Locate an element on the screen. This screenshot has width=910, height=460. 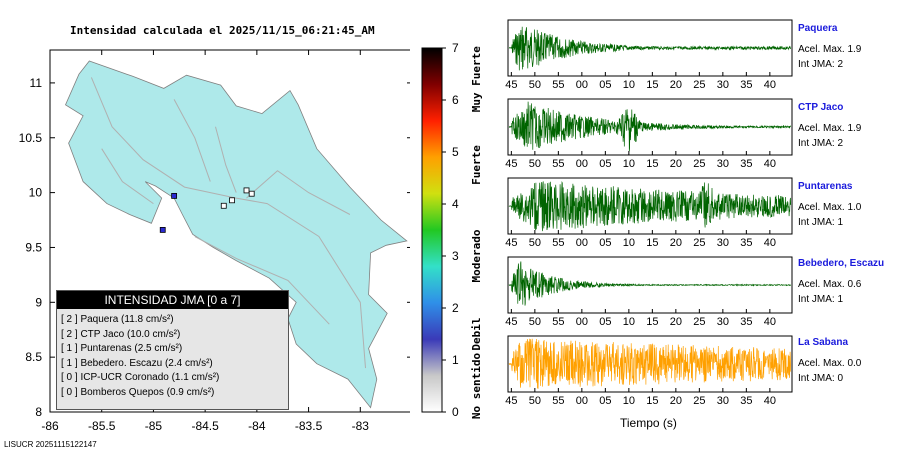
station-panel-label-puntarenas: Puntarenas Acel. Max. 1.0 Int JMA: 1 is located at coordinates (829, 204).